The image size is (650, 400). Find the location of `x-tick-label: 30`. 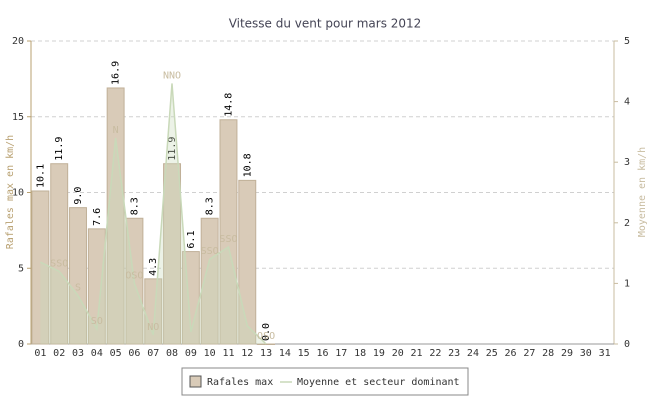

x-tick-label: 30 is located at coordinates (586, 353).